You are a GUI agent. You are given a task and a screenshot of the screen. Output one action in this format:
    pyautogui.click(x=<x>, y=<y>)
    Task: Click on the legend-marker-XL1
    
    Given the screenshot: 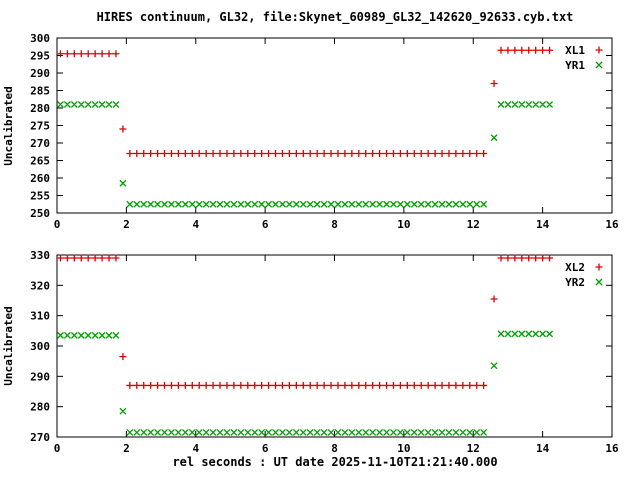 What is the action you would take?
    pyautogui.click(x=599, y=50)
    